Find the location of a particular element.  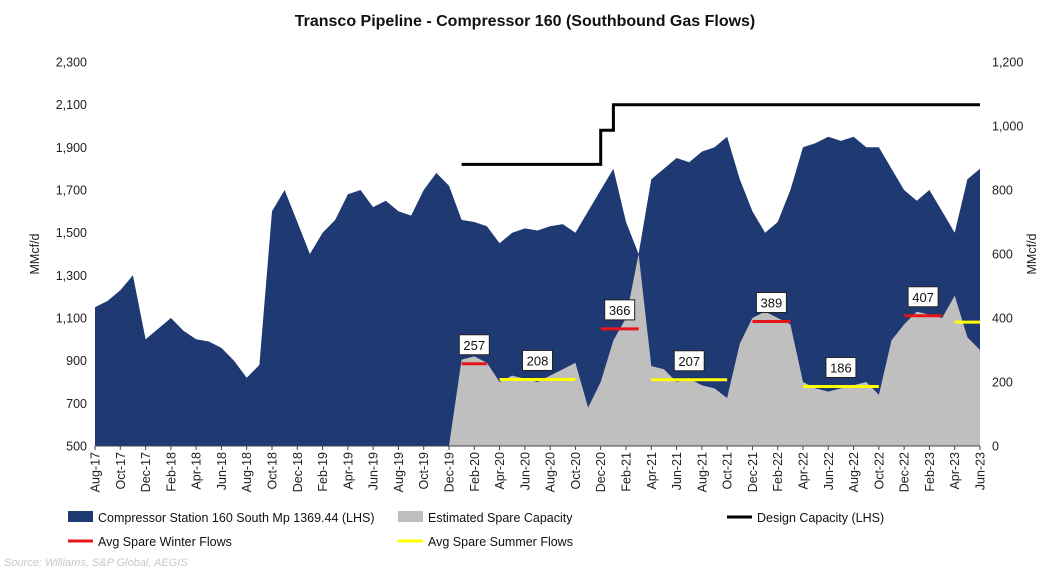

series-design-capacity-line is located at coordinates (720, 134).